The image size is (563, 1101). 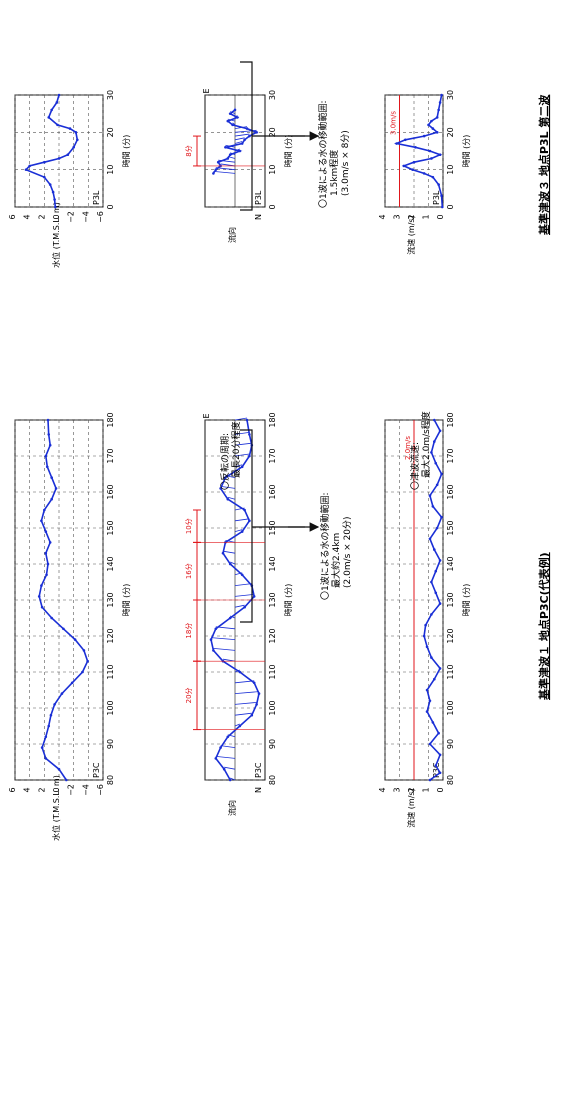 What do you see at coordinates (188, 571) in the screenshot?
I see `span-label: 16分` at bounding box center [188, 571].